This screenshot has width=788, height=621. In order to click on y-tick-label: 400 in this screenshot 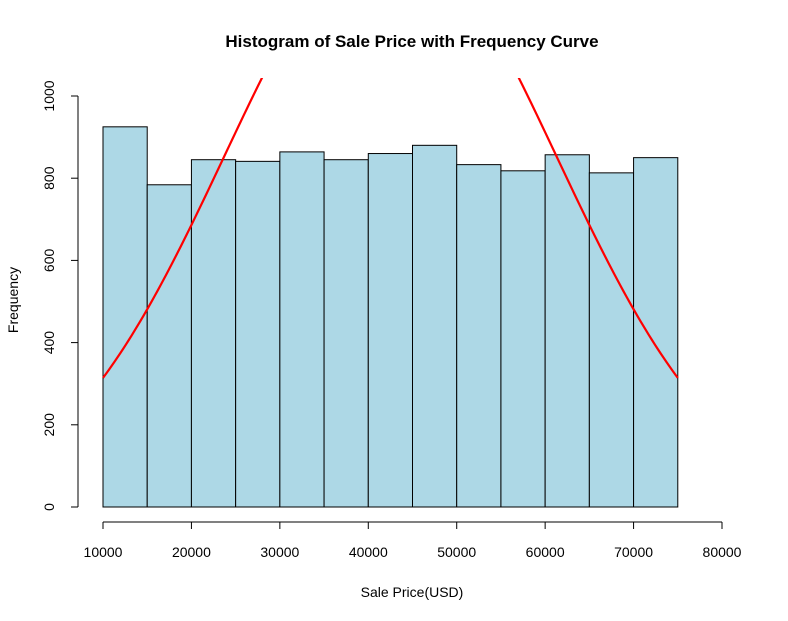, I will do `click(49, 343)`.